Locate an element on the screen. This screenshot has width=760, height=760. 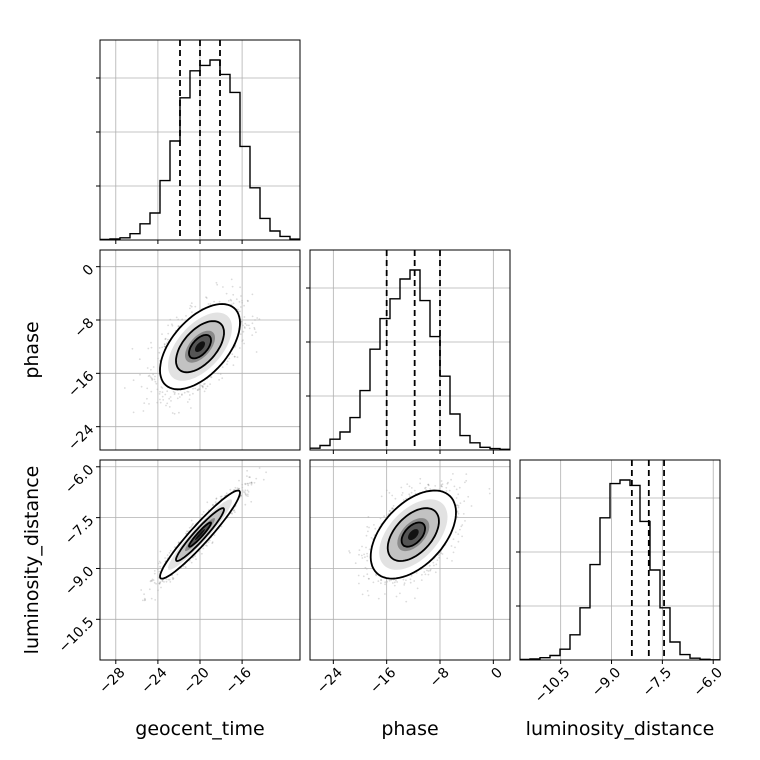
y-tick-label: −24 is located at coordinates (81, 438).